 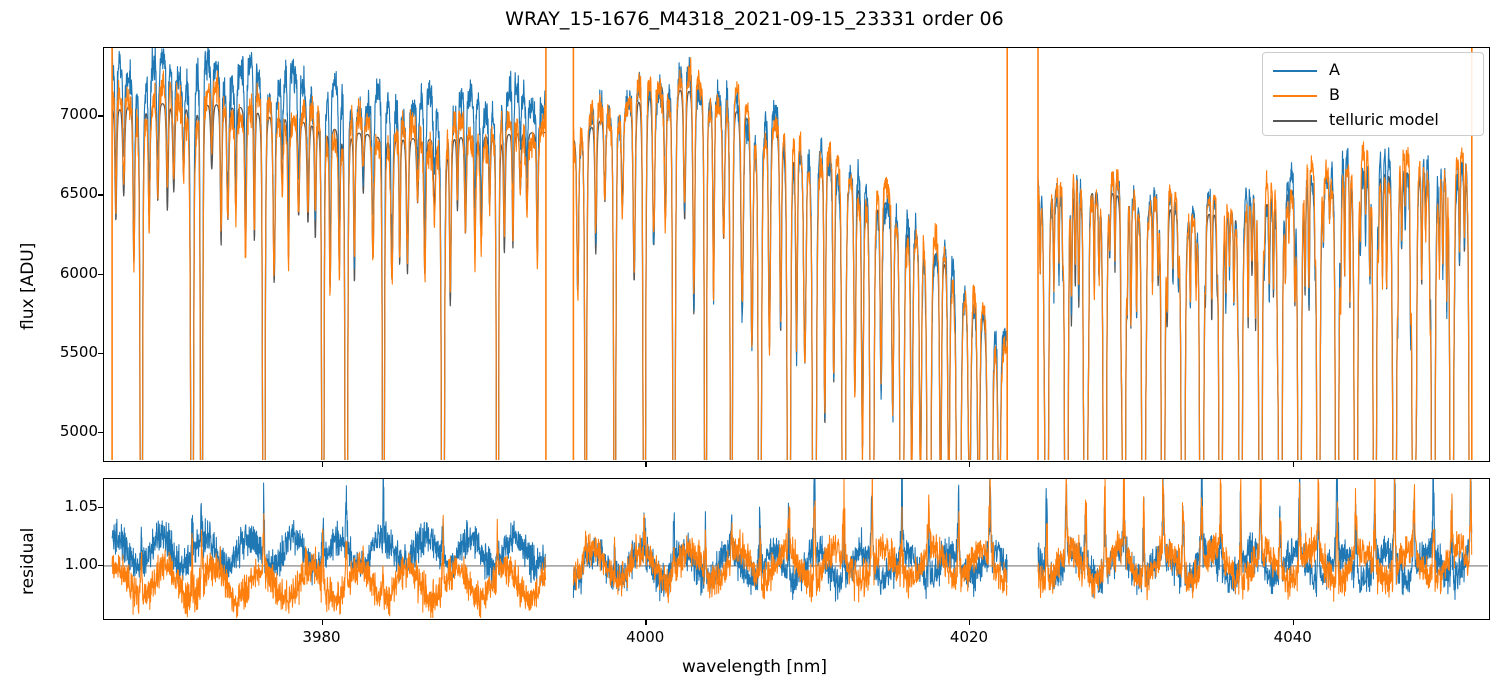 I want to click on x-axis-label: wavelength [nm], so click(x=754, y=667).